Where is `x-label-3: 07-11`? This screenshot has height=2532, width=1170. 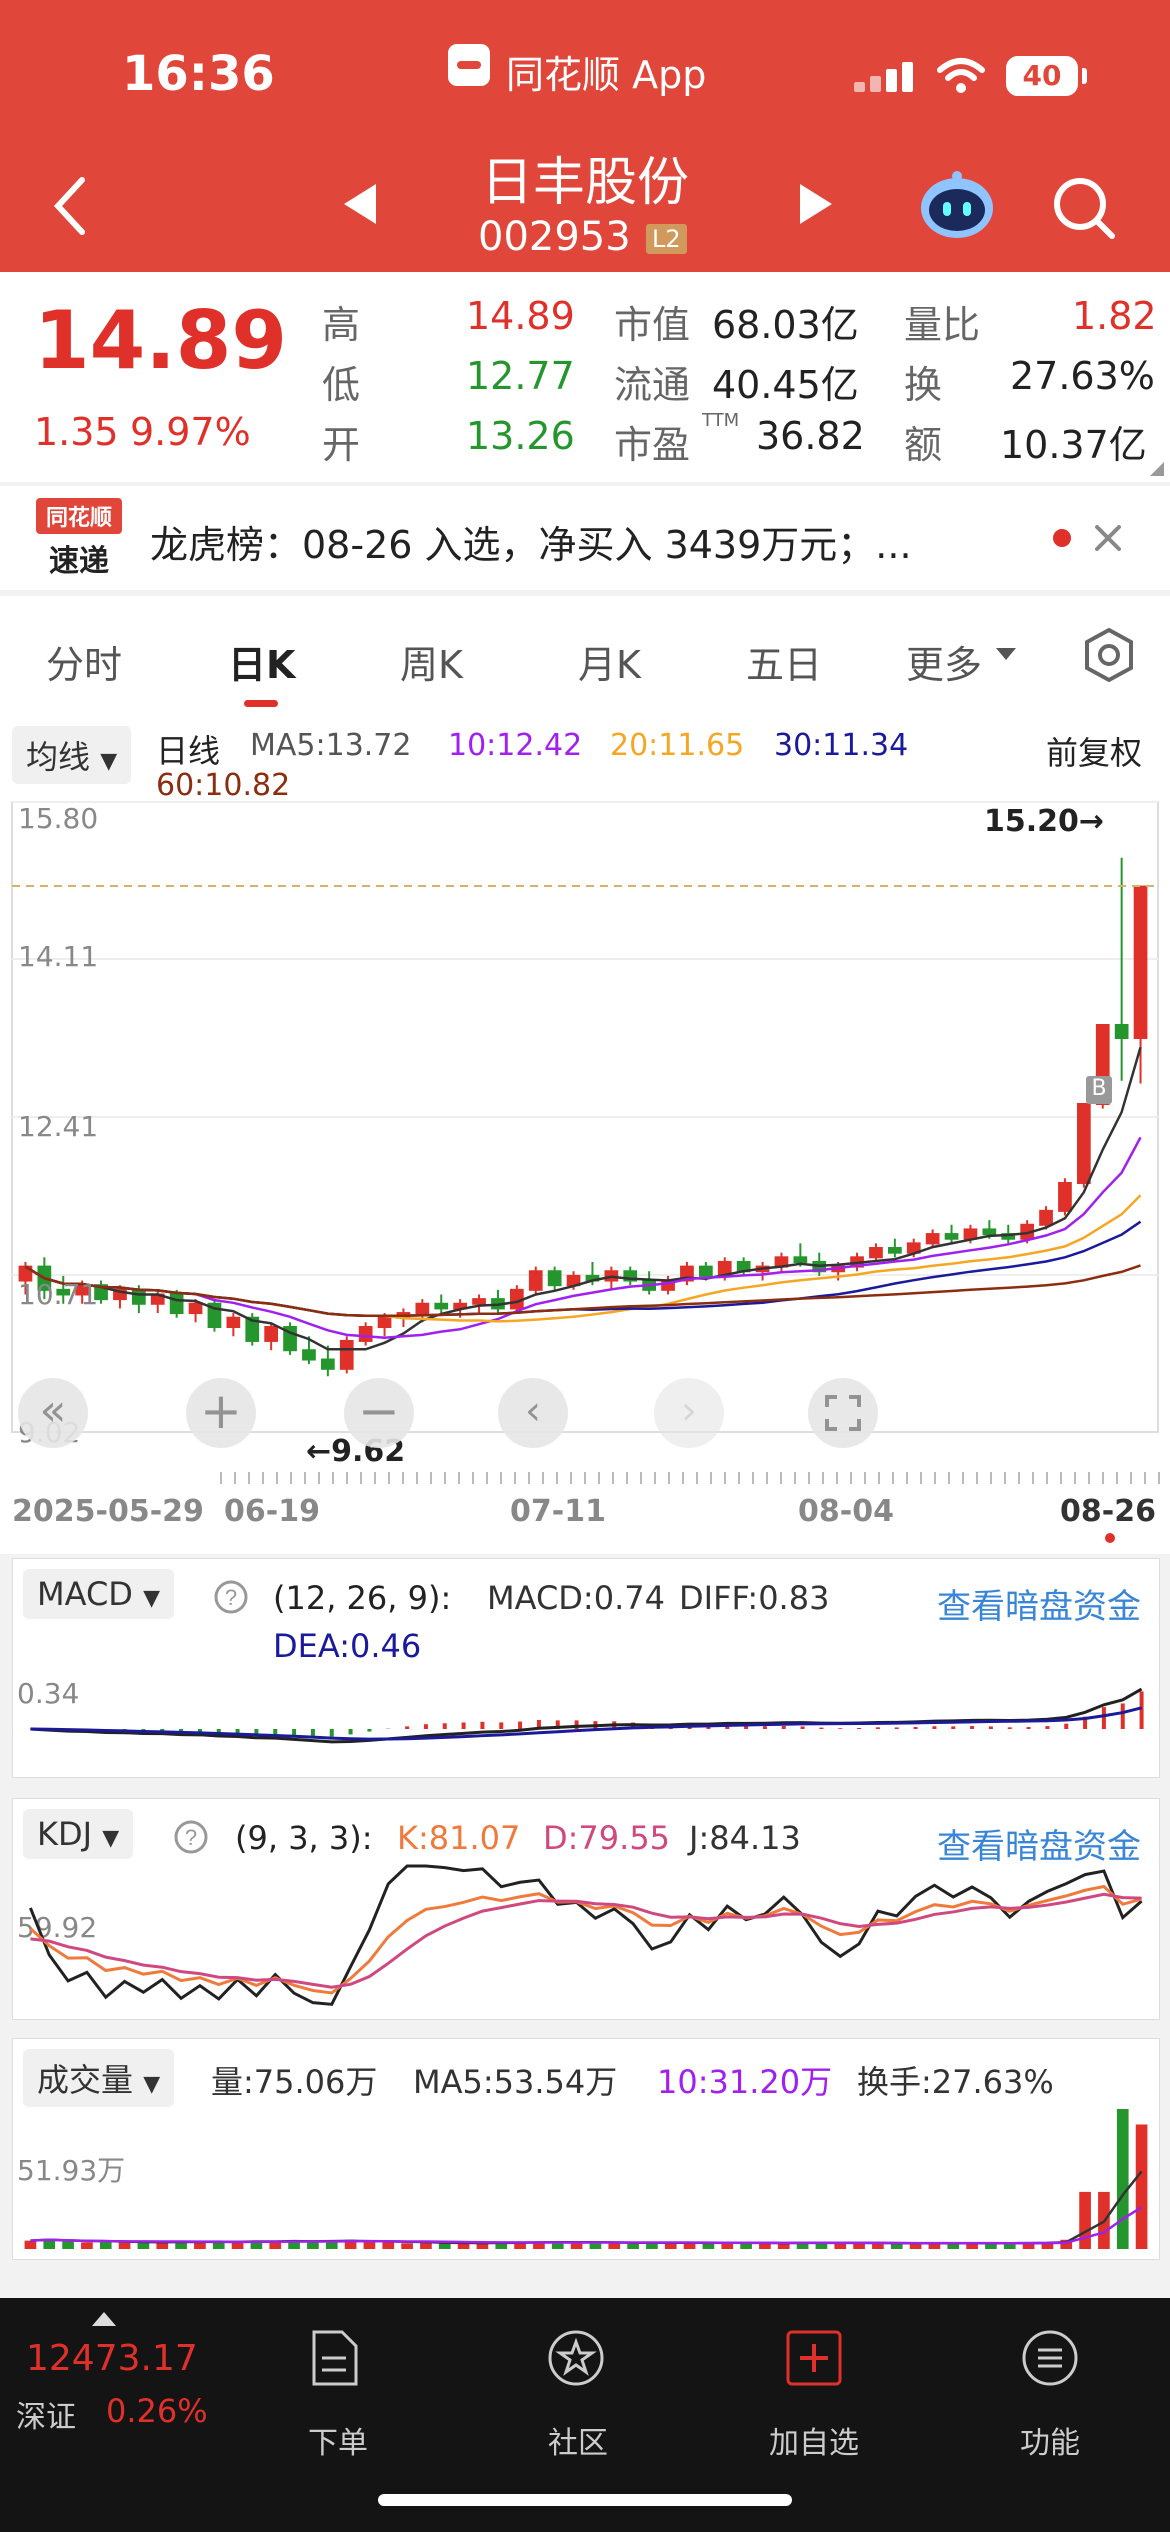
x-label-3: 07-11 is located at coordinates (558, 1511).